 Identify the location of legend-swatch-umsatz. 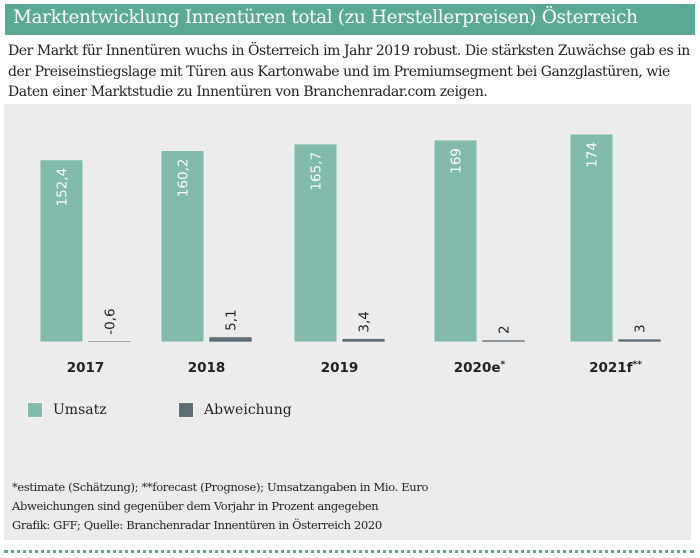
(35, 410).